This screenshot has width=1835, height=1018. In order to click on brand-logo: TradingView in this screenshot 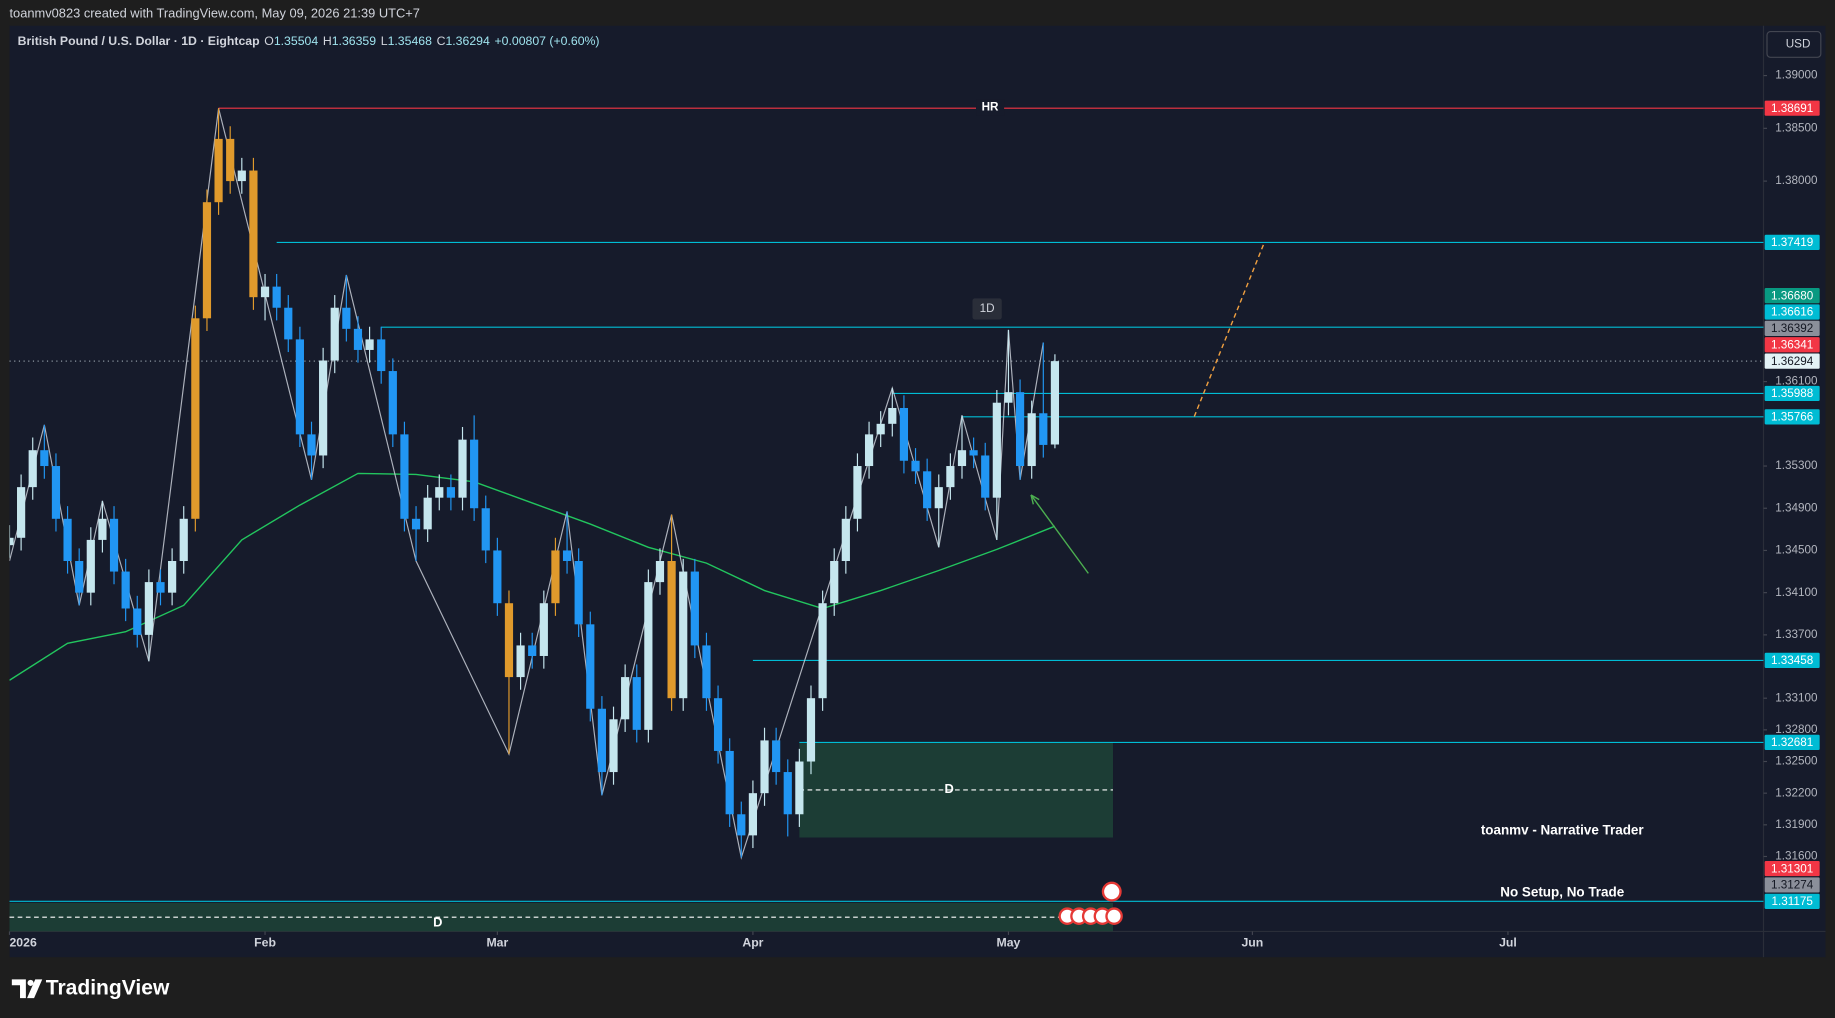, I will do `click(90, 987)`.